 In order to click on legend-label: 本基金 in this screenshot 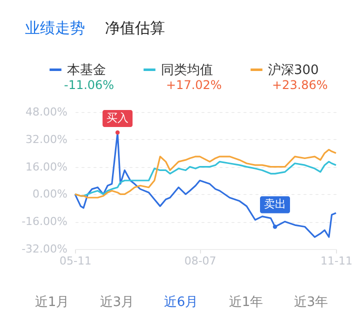, I will do `click(86, 70)`.